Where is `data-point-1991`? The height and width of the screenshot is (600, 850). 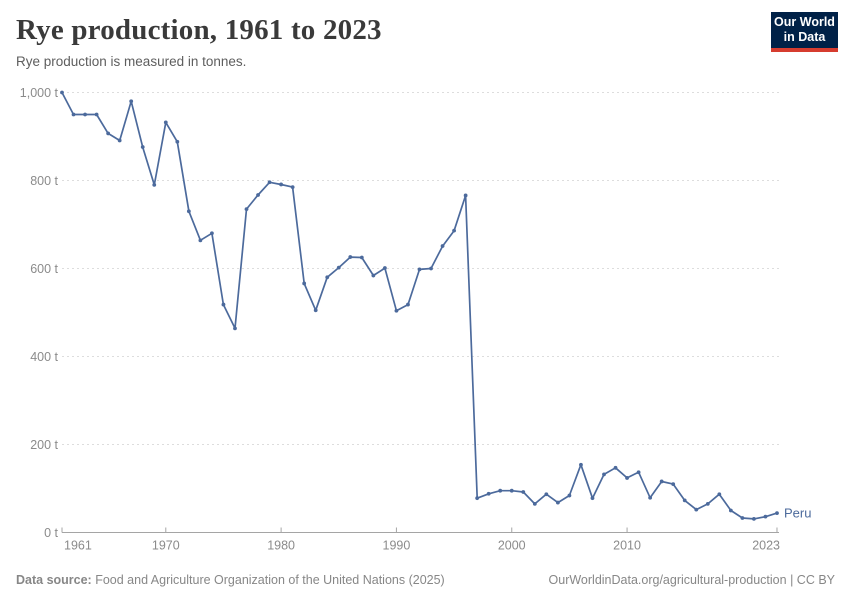
data-point-1991 is located at coordinates (408, 304).